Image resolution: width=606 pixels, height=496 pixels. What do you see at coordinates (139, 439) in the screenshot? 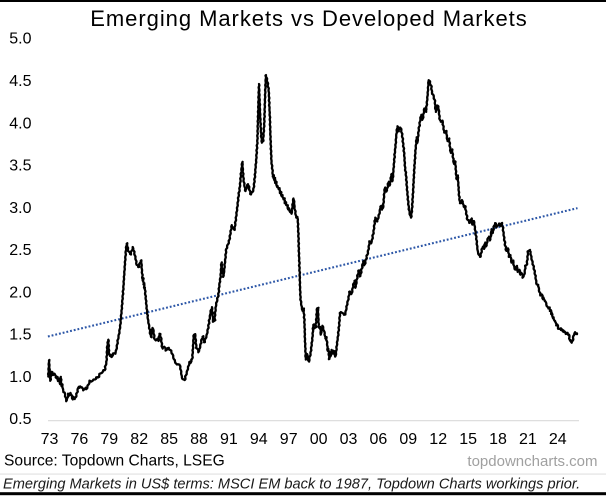
I see `svg-text: 82` at bounding box center [139, 439].